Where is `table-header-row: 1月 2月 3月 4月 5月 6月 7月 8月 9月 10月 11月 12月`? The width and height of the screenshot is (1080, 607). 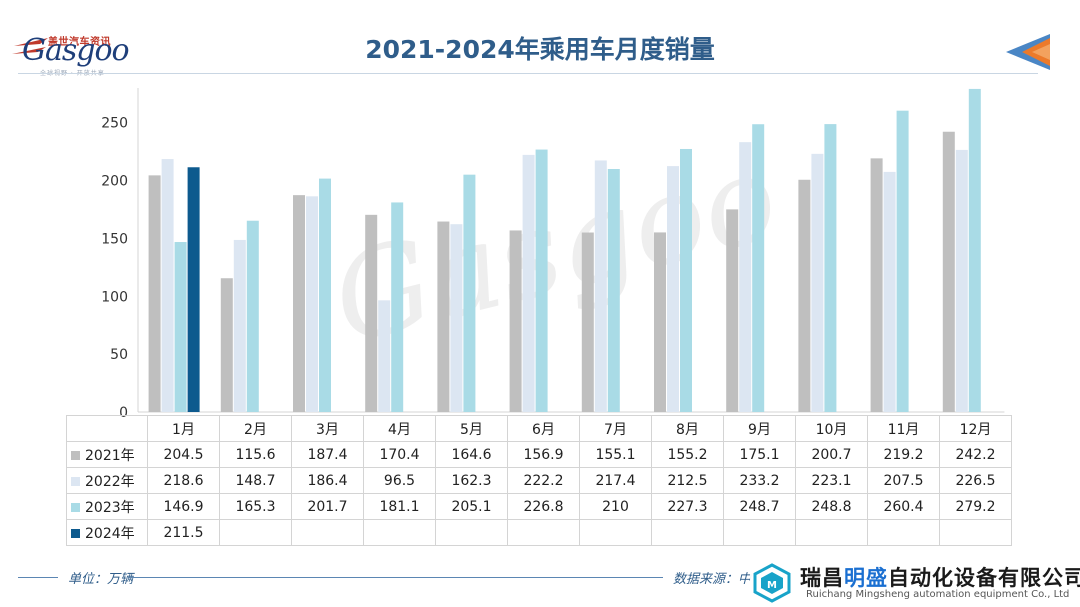
table-header-row: 1月 2月 3月 4月 5月 6月 7月 8月 9月 10月 11月 12月 is located at coordinates (539, 428).